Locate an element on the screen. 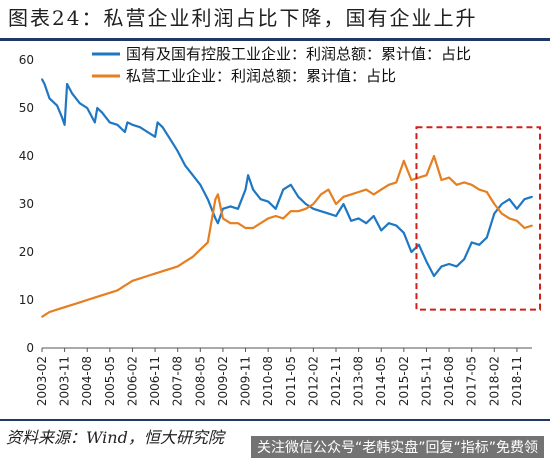 Image resolution: width=550 pixels, height=458 pixels. x-tick-label: 2004-08 is located at coordinates (87, 381).